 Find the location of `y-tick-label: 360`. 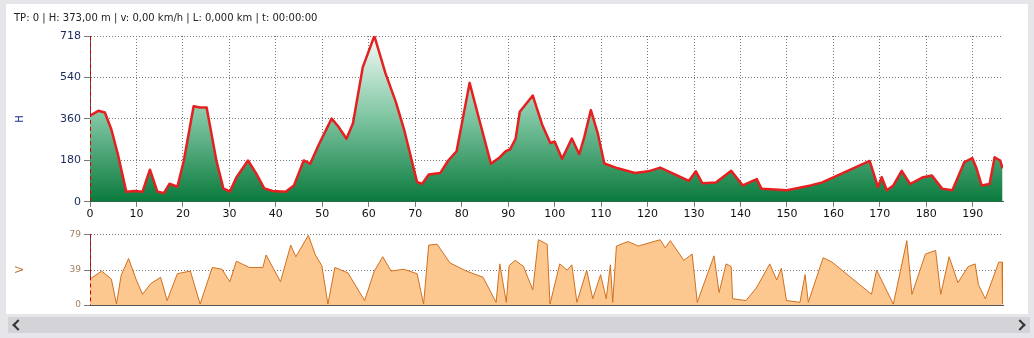

y-tick-label: 360 is located at coordinates (70, 118).